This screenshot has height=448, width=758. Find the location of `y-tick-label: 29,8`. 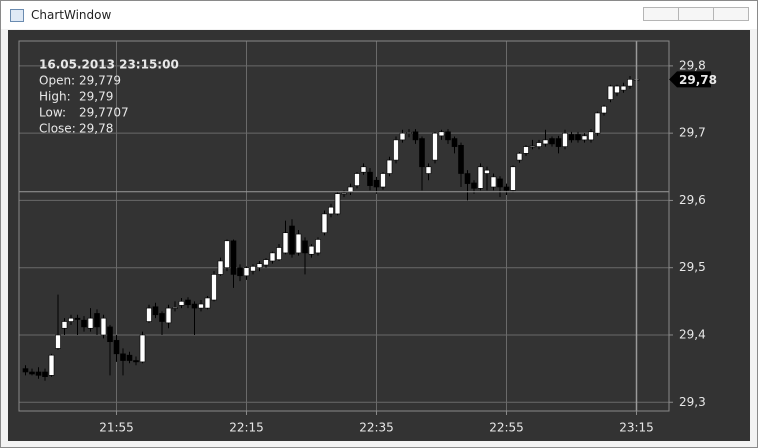

y-tick-label: 29,8 is located at coordinates (692, 65).